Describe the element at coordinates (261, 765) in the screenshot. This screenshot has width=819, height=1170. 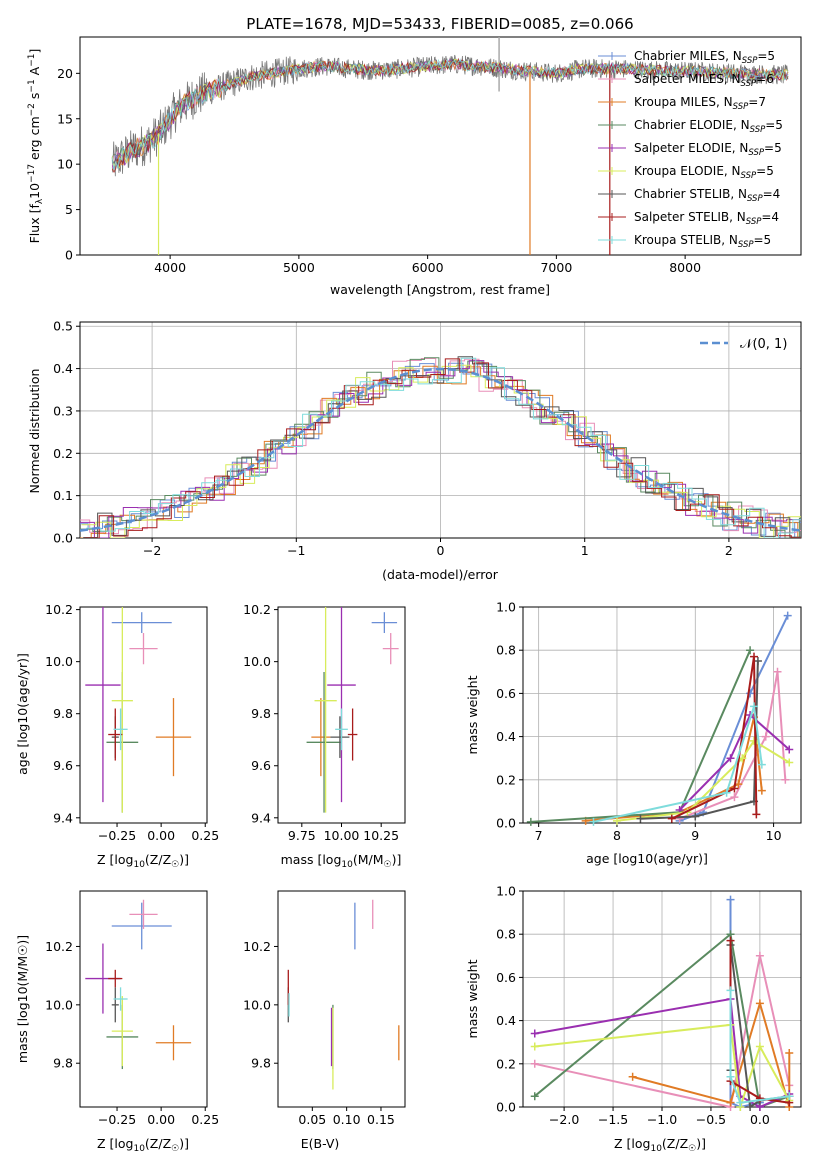
I see `y-tick-label: 9.6` at that location.